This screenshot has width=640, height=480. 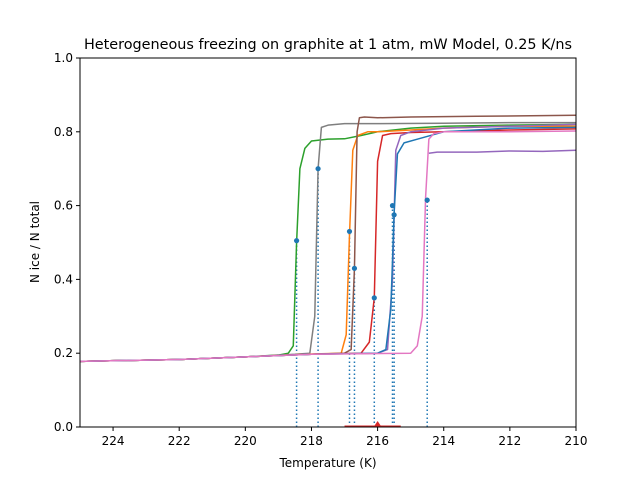 I want to click on x-tick-label-1: 222, so click(x=179, y=441).